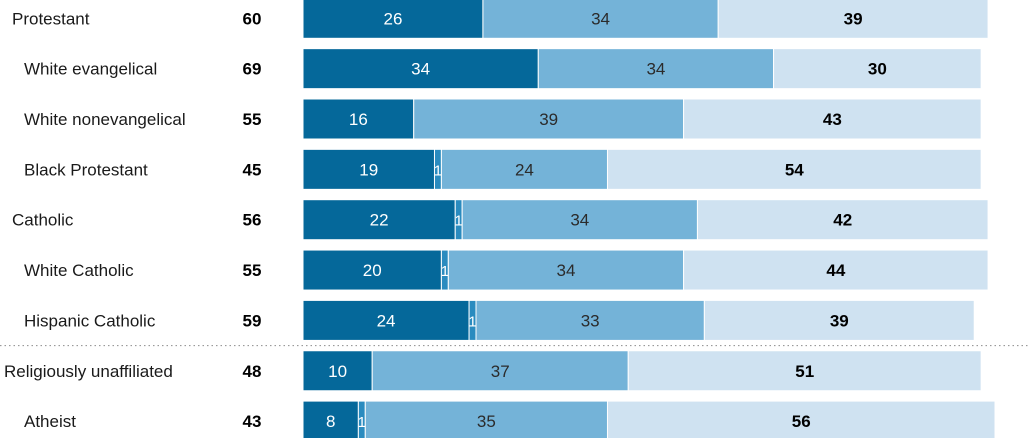  I want to click on row-label-white-catholic: White Catholic, so click(79, 270).